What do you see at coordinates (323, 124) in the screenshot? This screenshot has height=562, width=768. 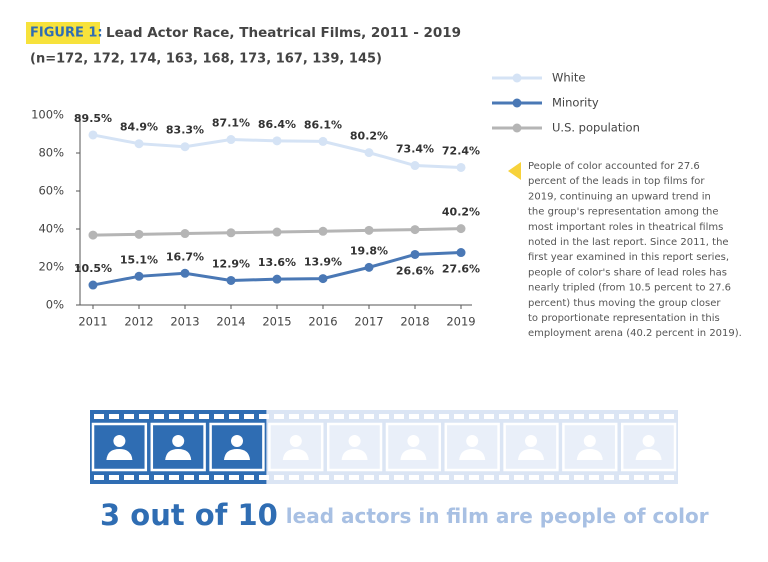 I see `data-label: 86.1%` at bounding box center [323, 124].